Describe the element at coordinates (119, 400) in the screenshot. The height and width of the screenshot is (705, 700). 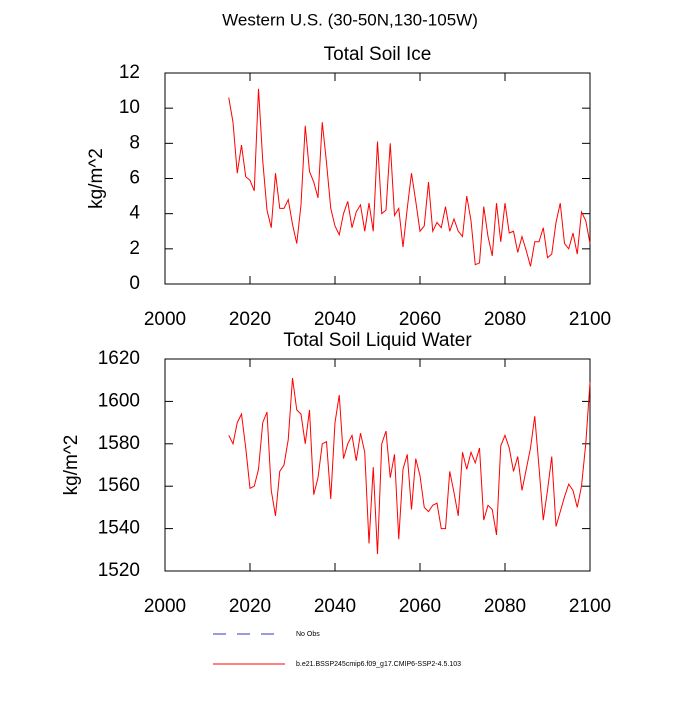
I see `y-tick-label: 1600` at that location.